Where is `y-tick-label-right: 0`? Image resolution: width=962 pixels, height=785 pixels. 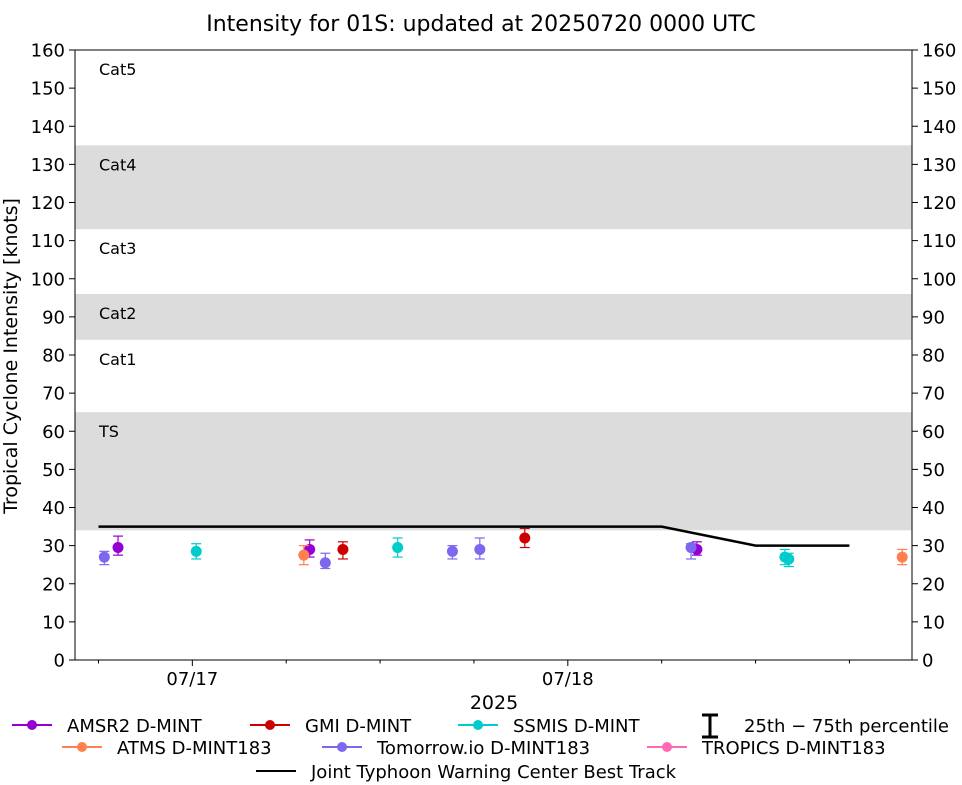 y-tick-label-right: 0 is located at coordinates (927, 661).